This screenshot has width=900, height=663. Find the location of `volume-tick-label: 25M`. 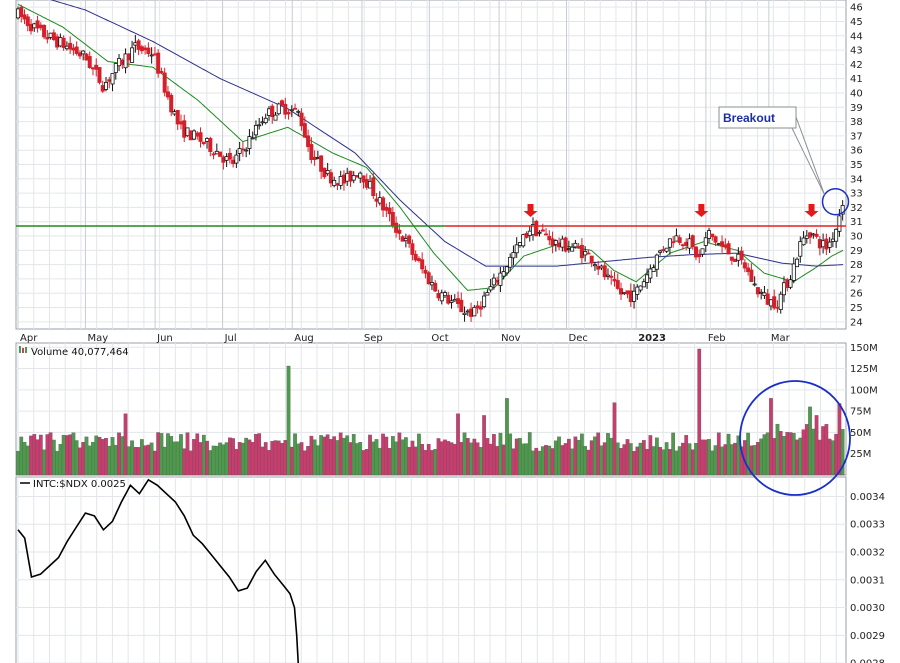

volume-tick-label: 25M is located at coordinates (860, 454).